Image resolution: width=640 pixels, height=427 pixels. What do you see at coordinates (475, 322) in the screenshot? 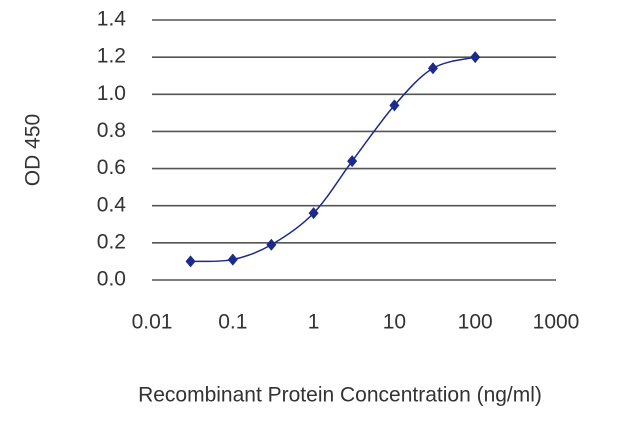
I see `x-tick-label: 100` at bounding box center [475, 322].